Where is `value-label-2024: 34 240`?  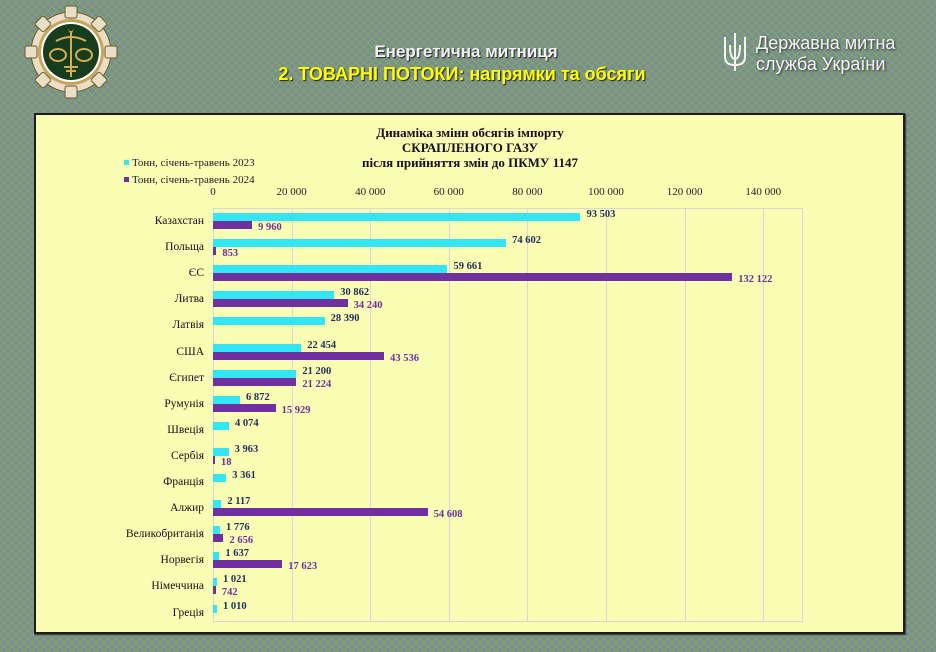 value-label-2024: 34 240 is located at coordinates (368, 306).